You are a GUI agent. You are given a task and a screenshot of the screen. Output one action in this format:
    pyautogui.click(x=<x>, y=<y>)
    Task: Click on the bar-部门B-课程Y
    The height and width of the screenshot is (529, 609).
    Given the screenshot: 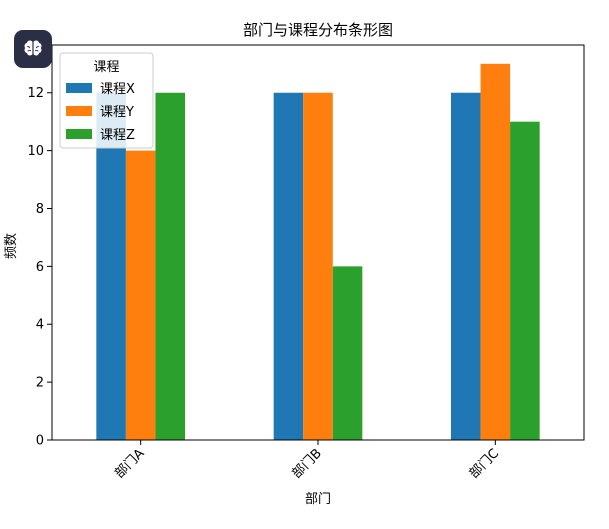 What is the action you would take?
    pyautogui.click(x=318, y=266)
    